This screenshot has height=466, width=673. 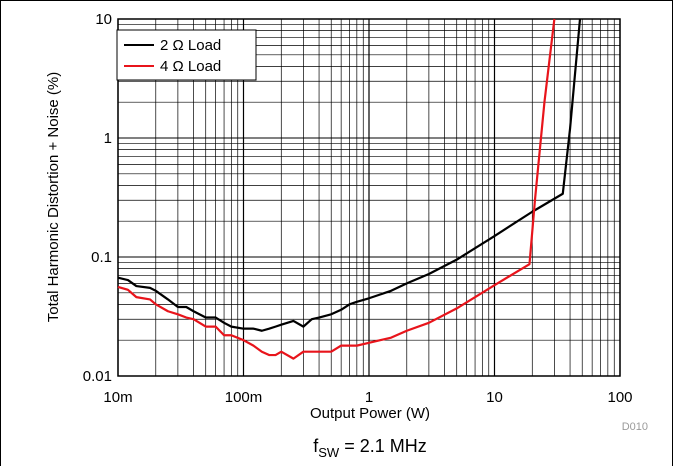 I want to click on y-tick-label: 0.1, so click(x=101, y=257).